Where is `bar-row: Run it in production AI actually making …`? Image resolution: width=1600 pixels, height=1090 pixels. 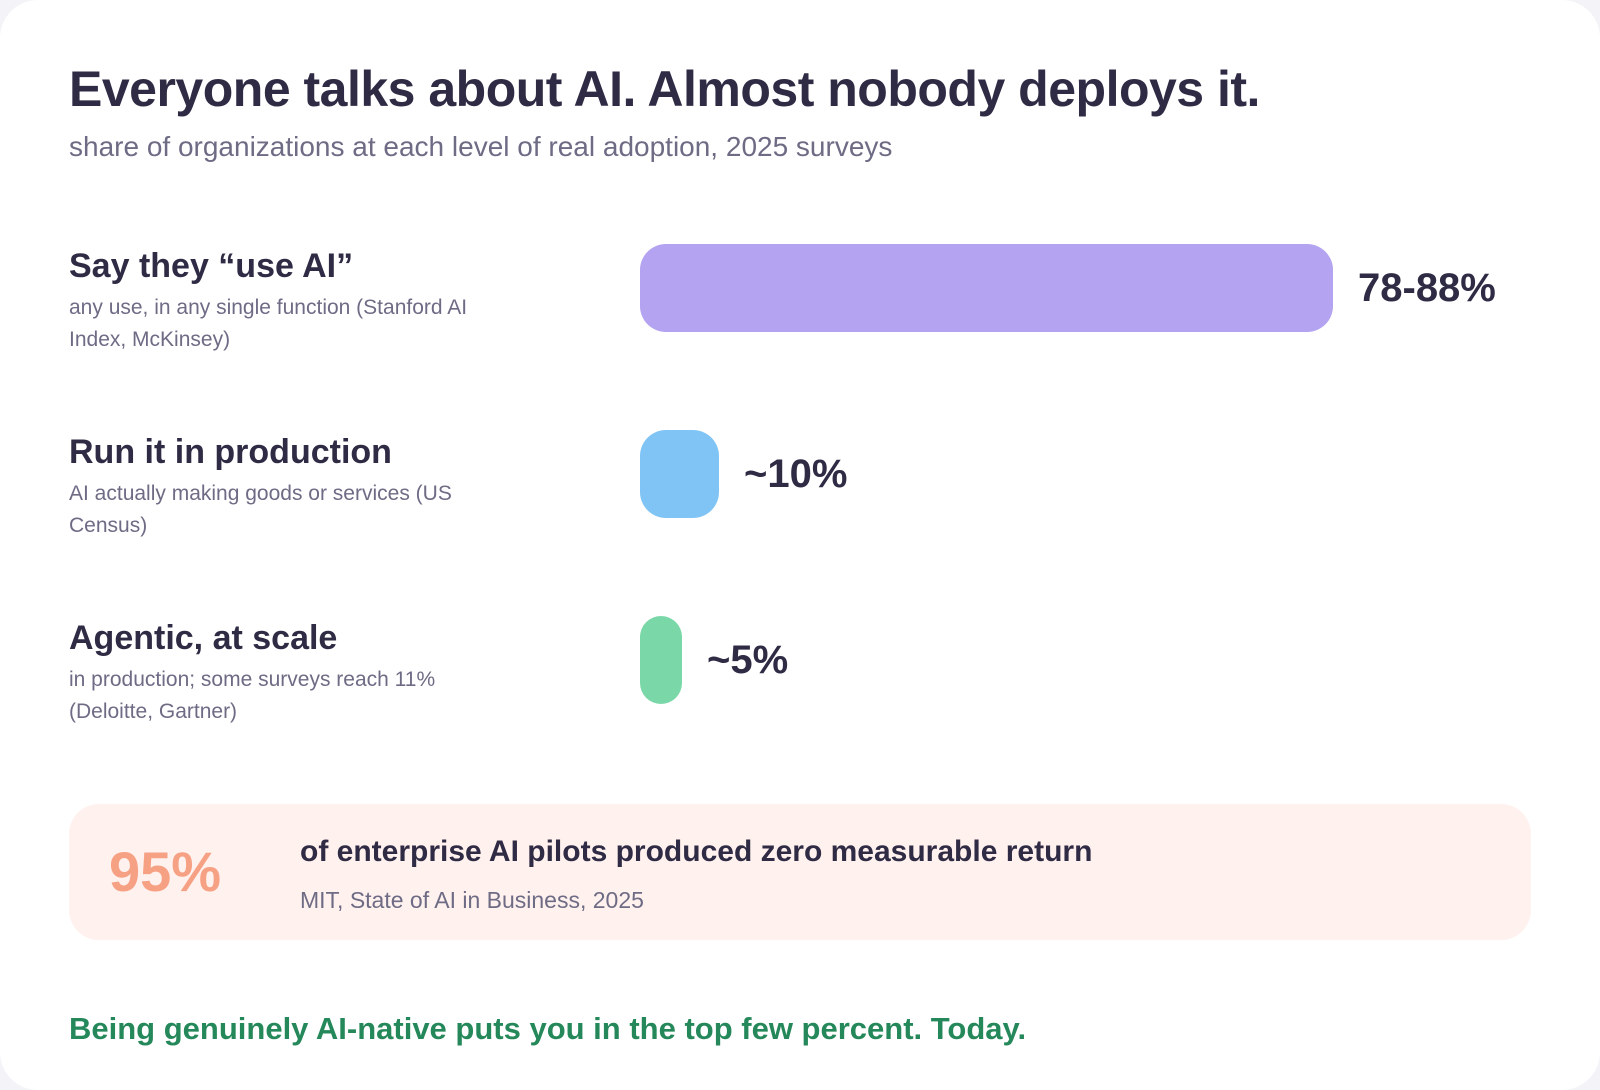 bar-row: Run it in production AI actually making … is located at coordinates (800, 500).